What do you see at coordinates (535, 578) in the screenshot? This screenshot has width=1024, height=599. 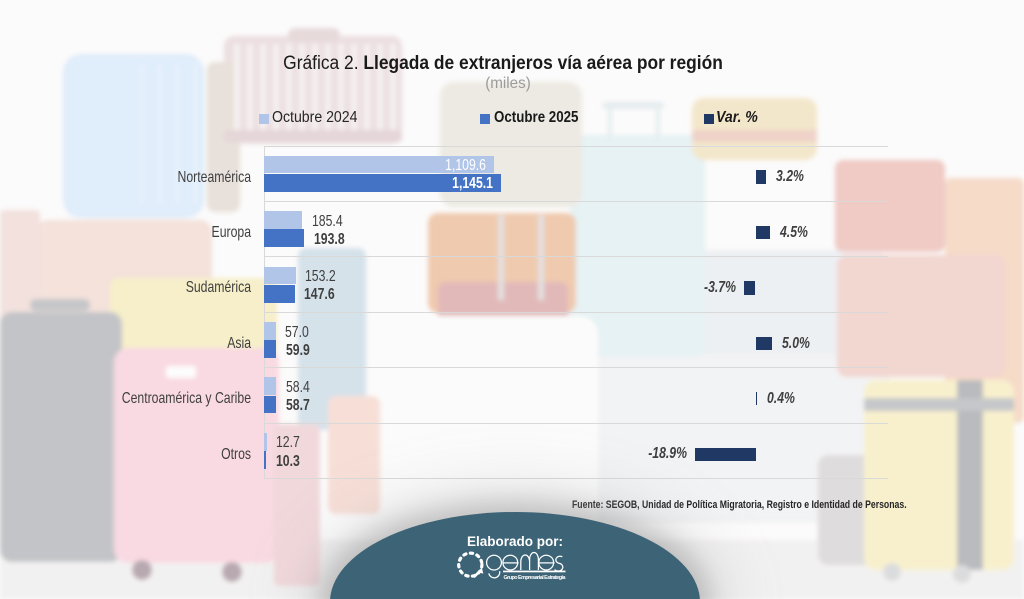 I see `svg-text: Grupo Empresarial Estrategia` at bounding box center [535, 578].